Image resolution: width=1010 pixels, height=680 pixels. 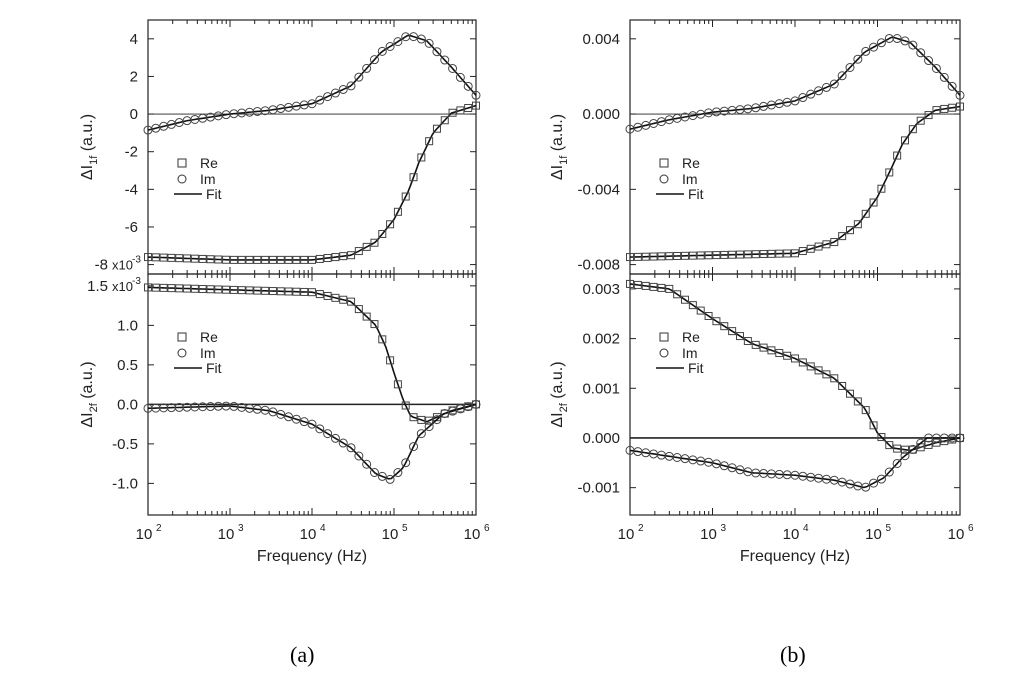 I want to click on y-axis-label: ΔI1f (a.u.), so click(x=559, y=147).